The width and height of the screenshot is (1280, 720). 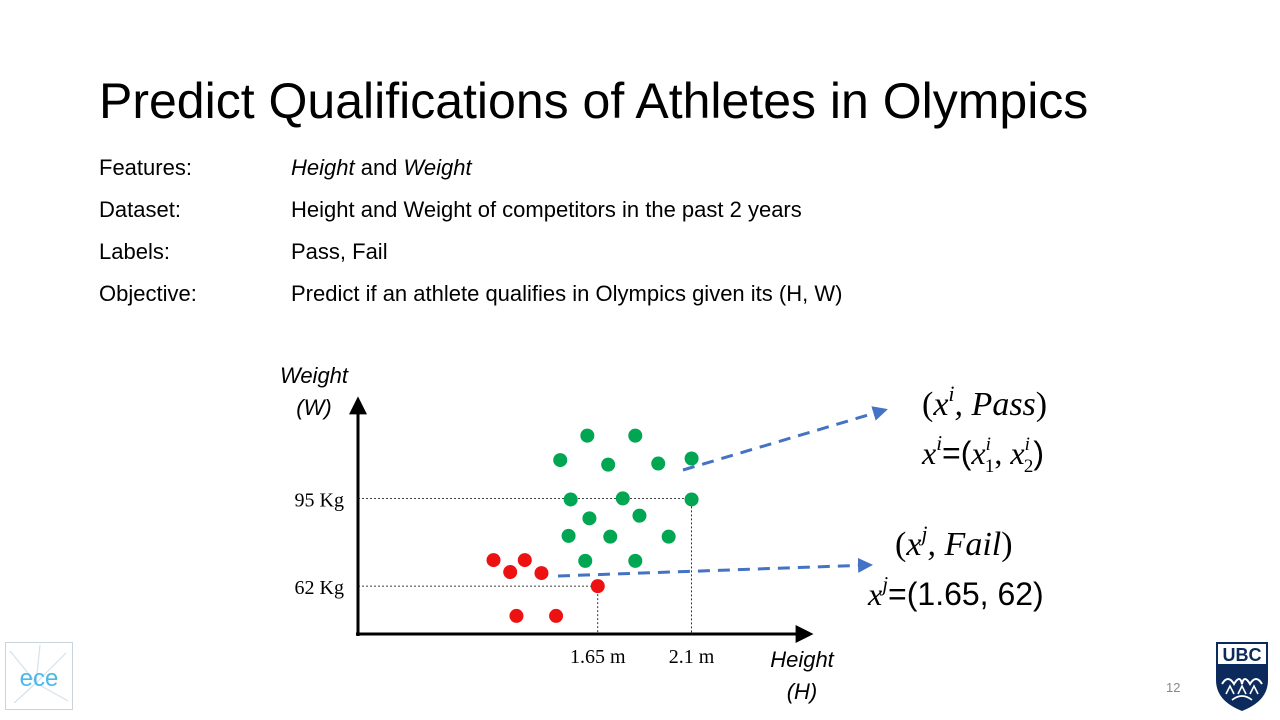 What do you see at coordinates (323, 167) in the screenshot?
I see `features-height: Height` at bounding box center [323, 167].